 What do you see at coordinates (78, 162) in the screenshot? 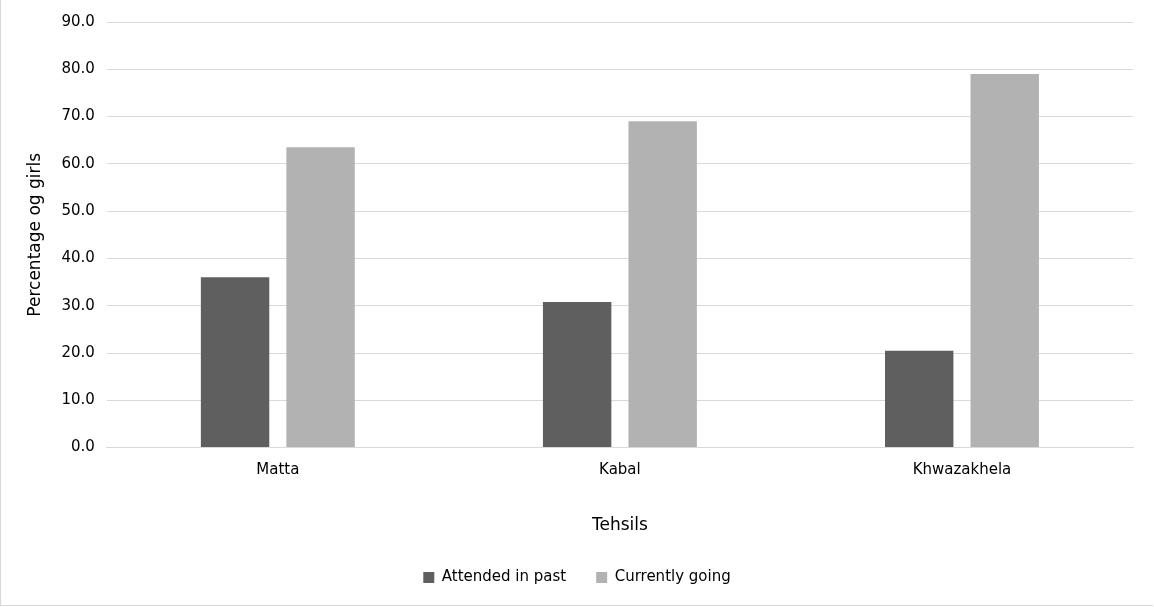
I see `y-tick-label: 60.0` at bounding box center [78, 162].